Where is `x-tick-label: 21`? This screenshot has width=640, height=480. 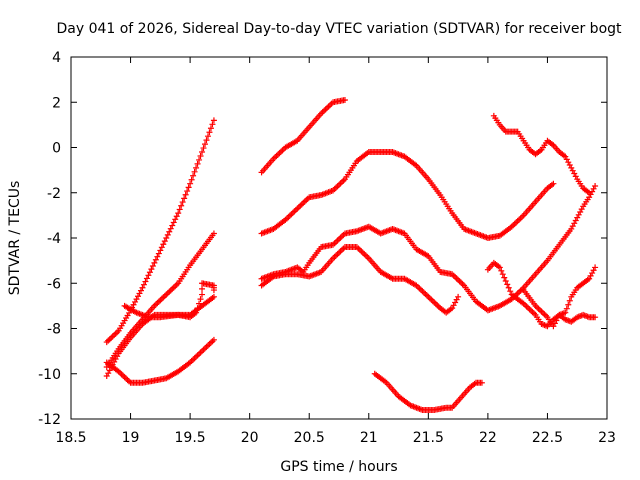
x-tick-label: 21 is located at coordinates (369, 438).